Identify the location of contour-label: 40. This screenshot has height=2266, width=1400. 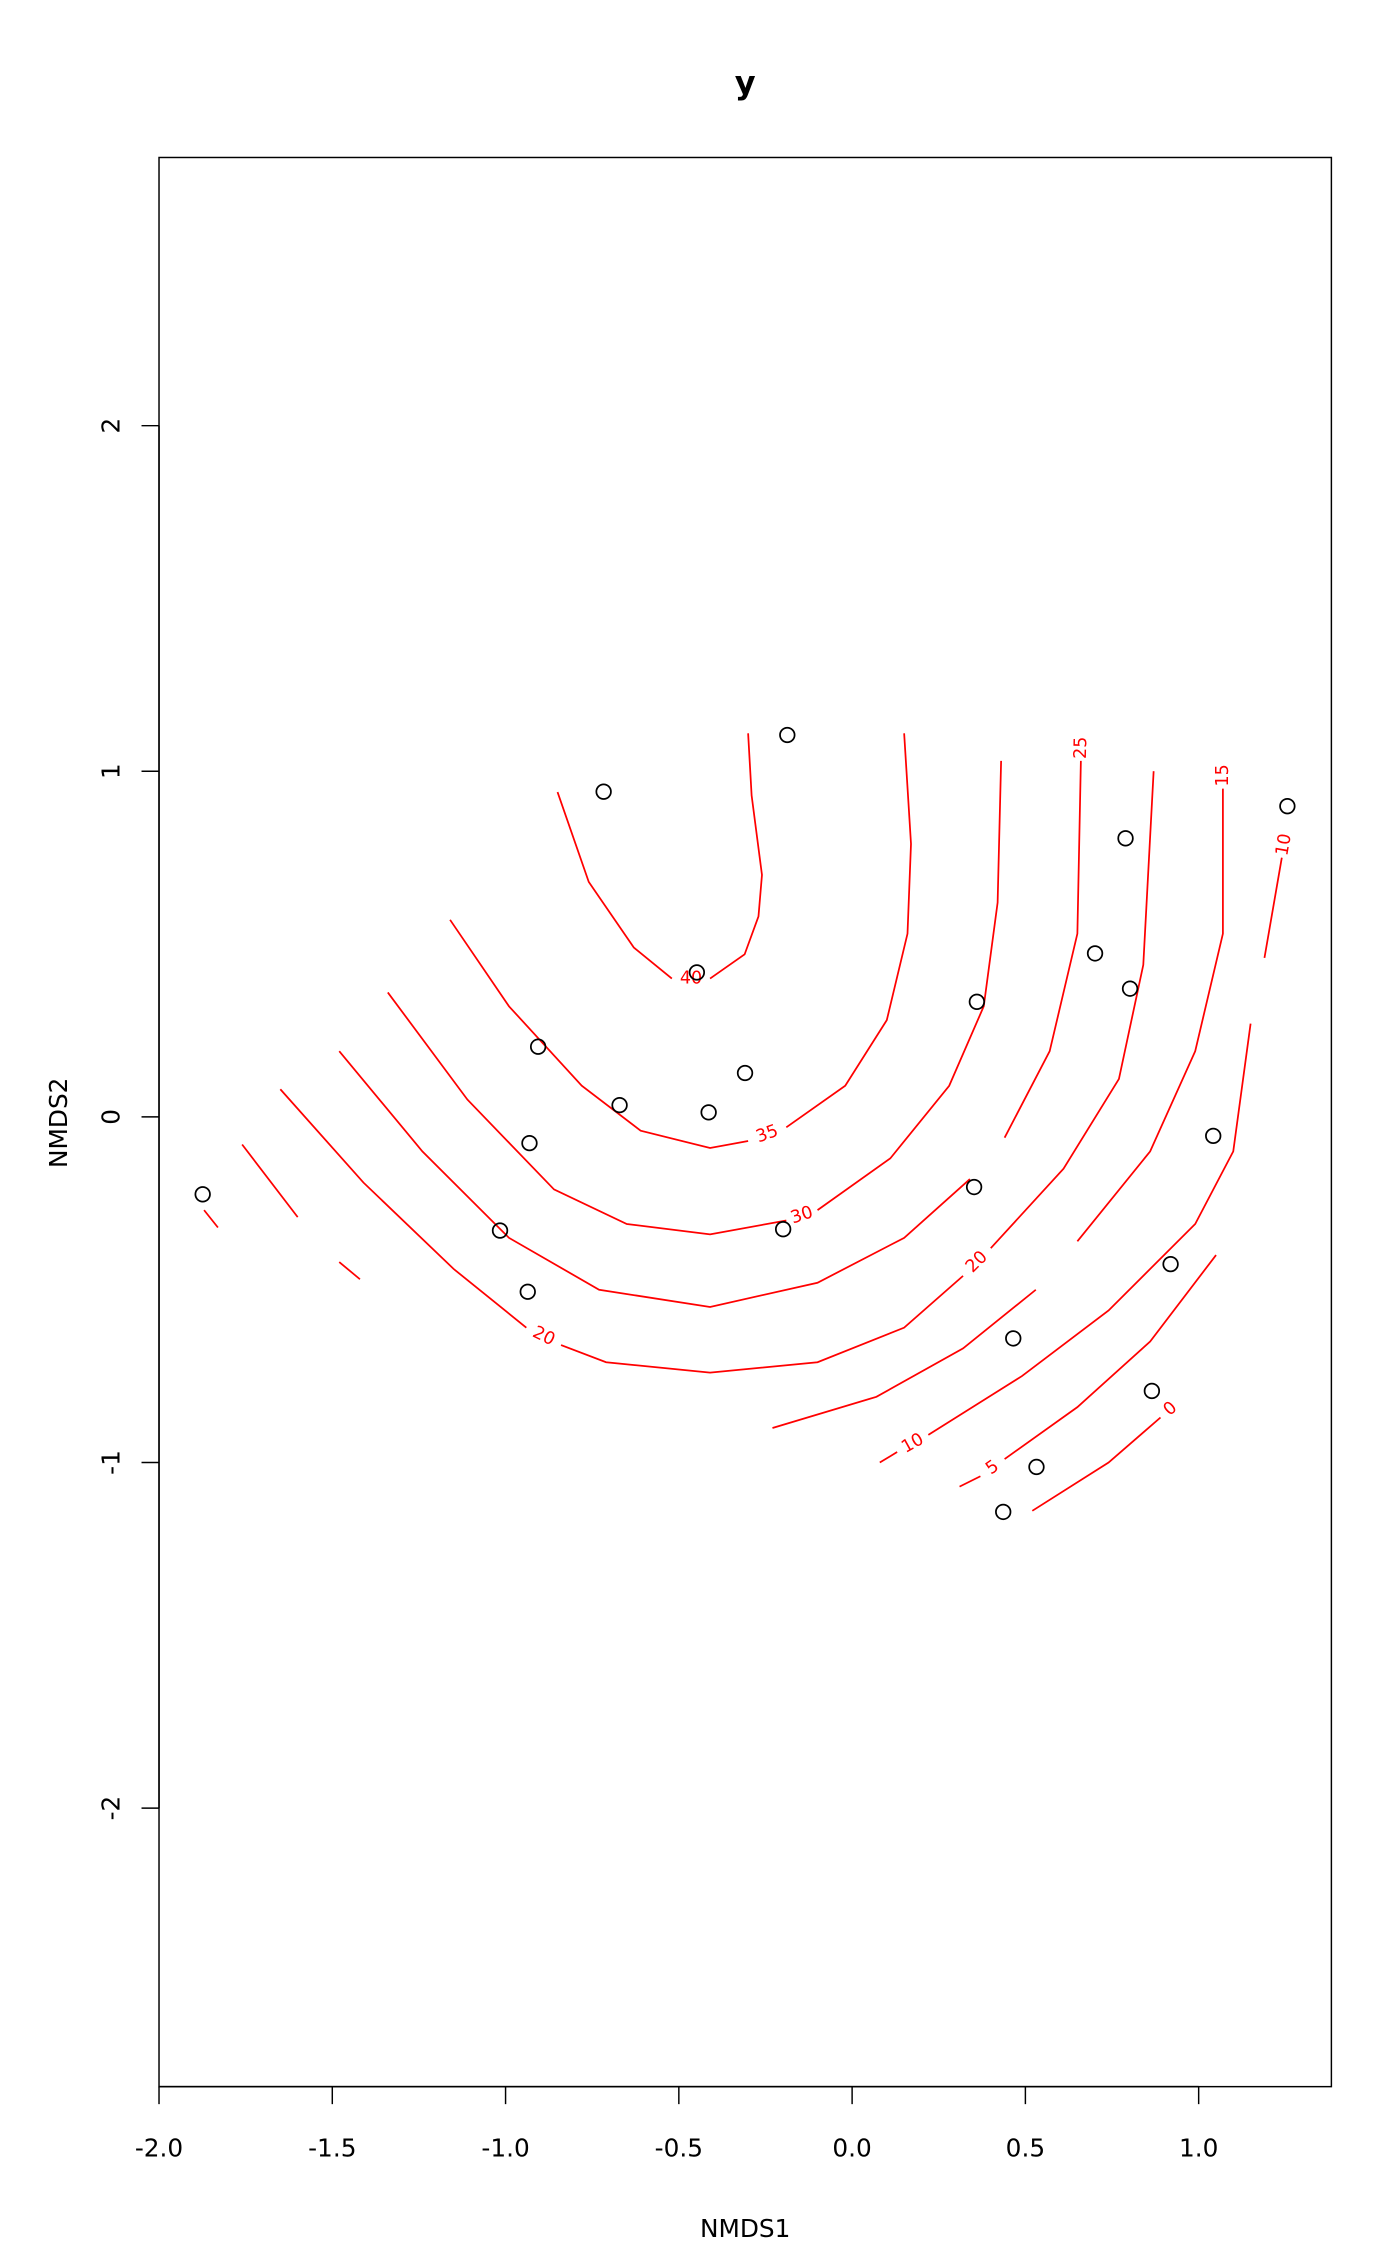
(691, 979).